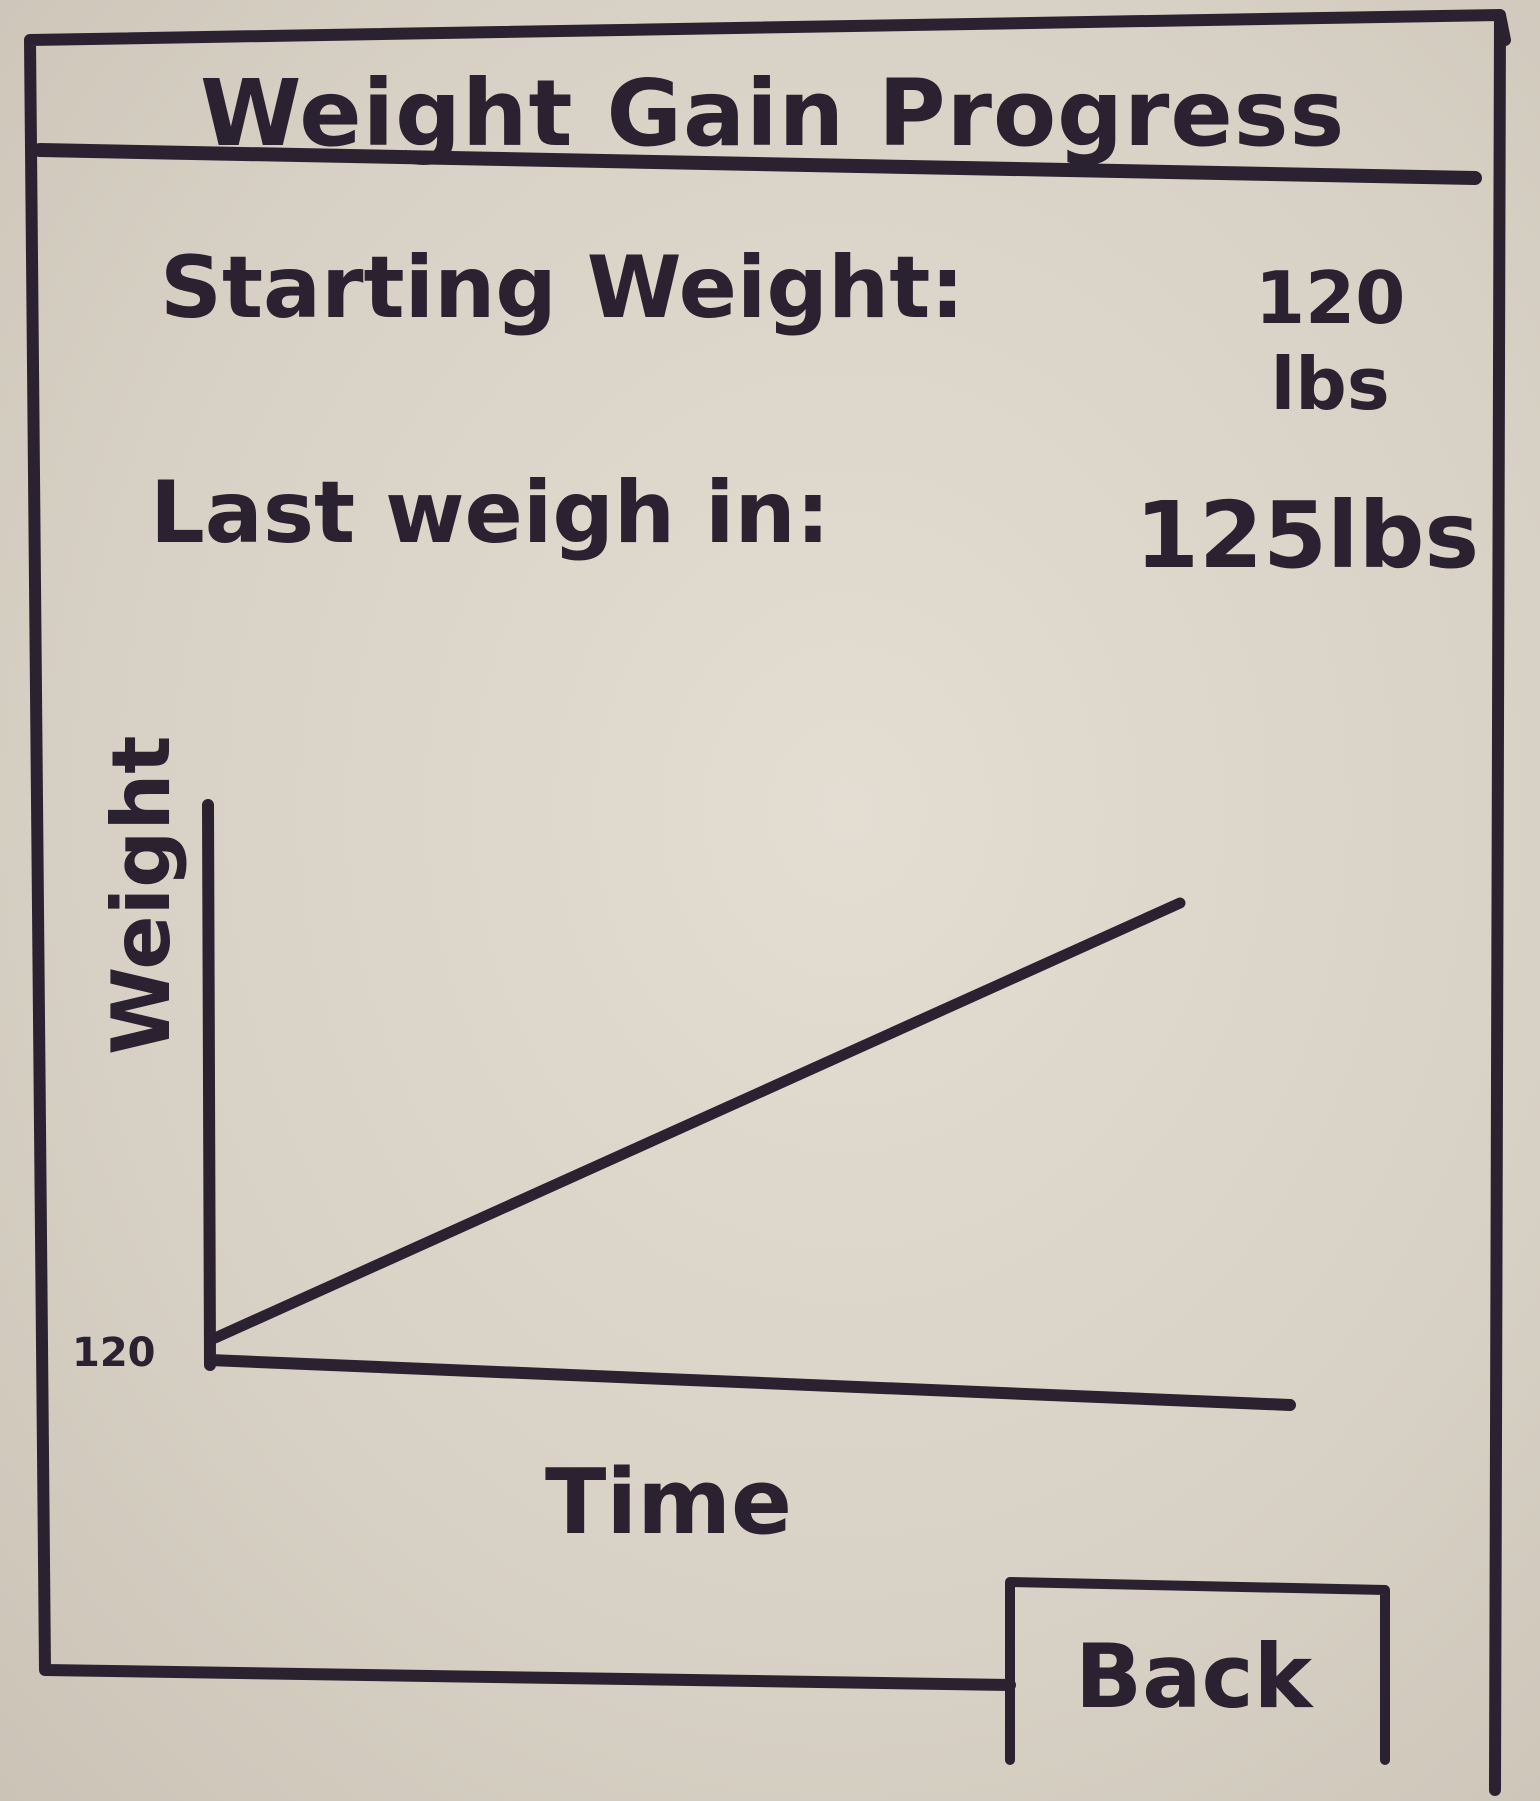 Image resolution: width=1540 pixels, height=1801 pixels. What do you see at coordinates (141, 895) in the screenshot?
I see `y-axis-label: Weight` at bounding box center [141, 895].